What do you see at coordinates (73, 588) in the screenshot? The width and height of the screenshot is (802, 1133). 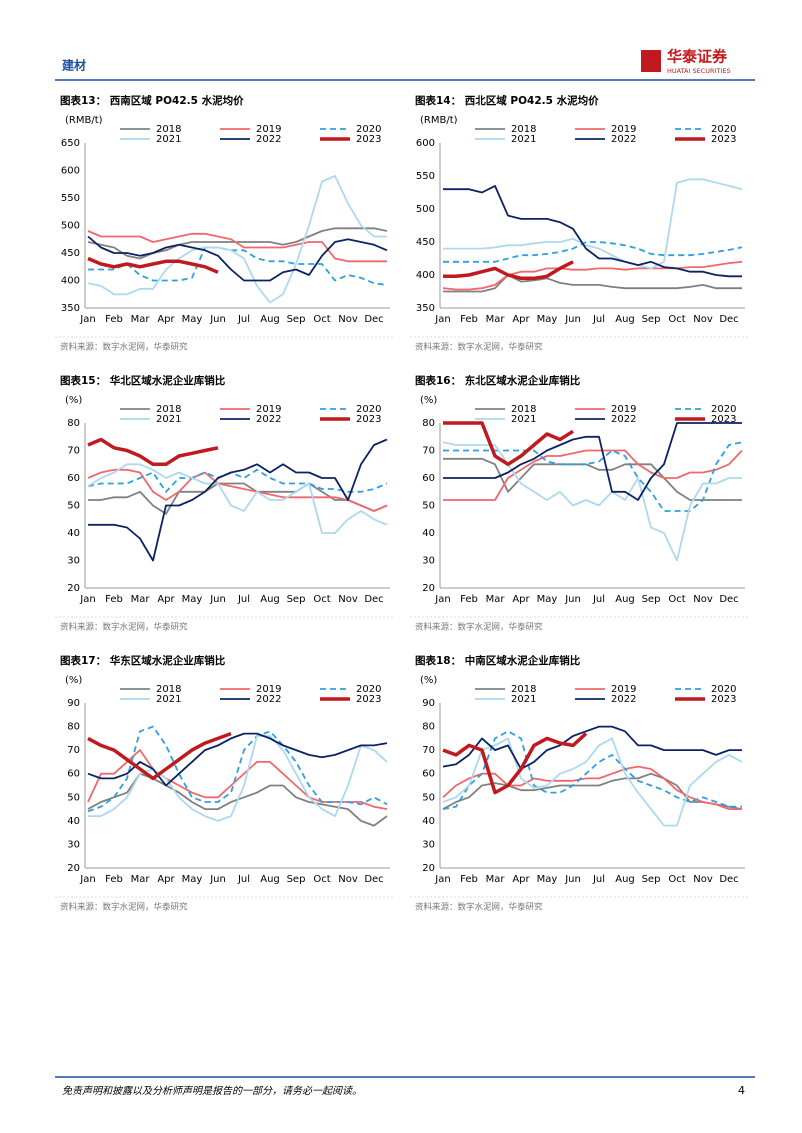 I see `y-tick-label: 20` at bounding box center [73, 588].